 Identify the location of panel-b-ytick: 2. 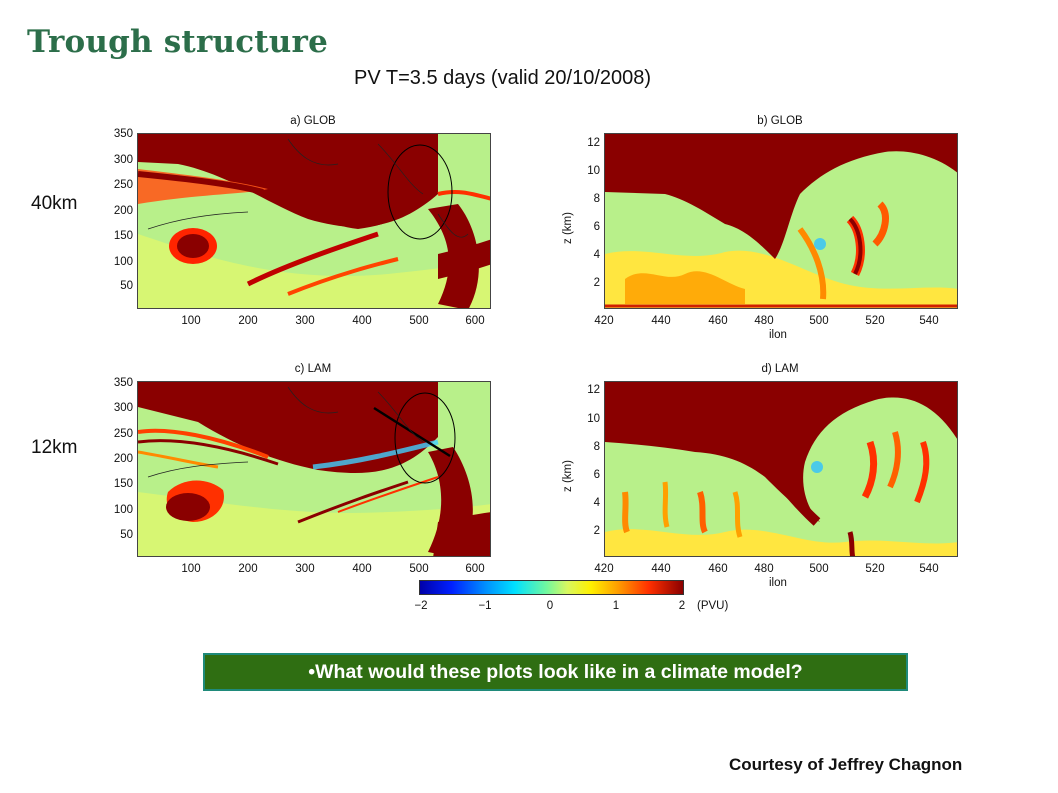
(596, 283).